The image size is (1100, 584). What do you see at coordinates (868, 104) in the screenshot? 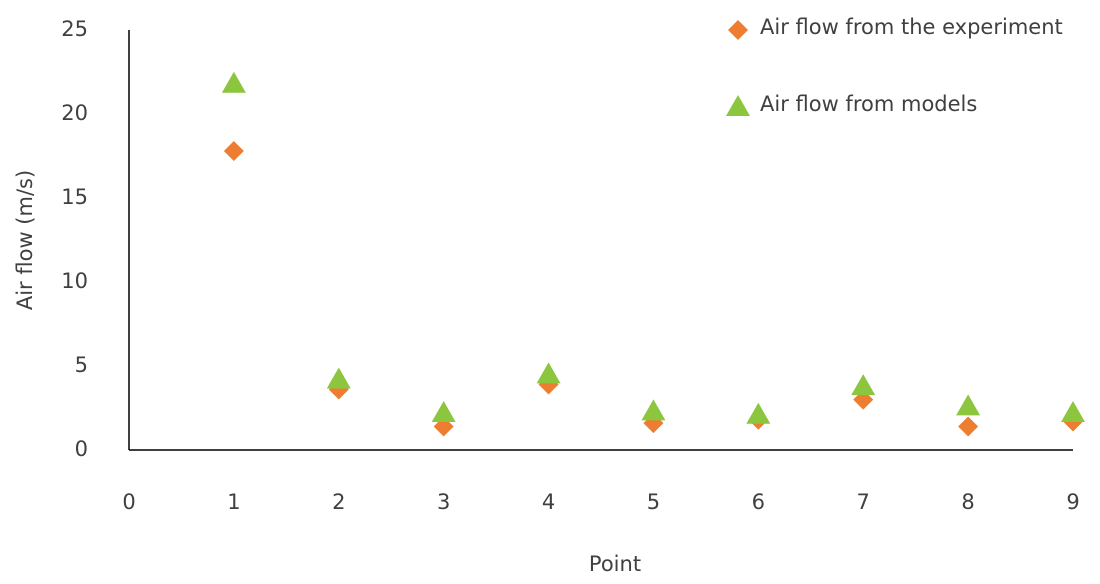
I see `legend-label: Air flow from models` at bounding box center [868, 104].